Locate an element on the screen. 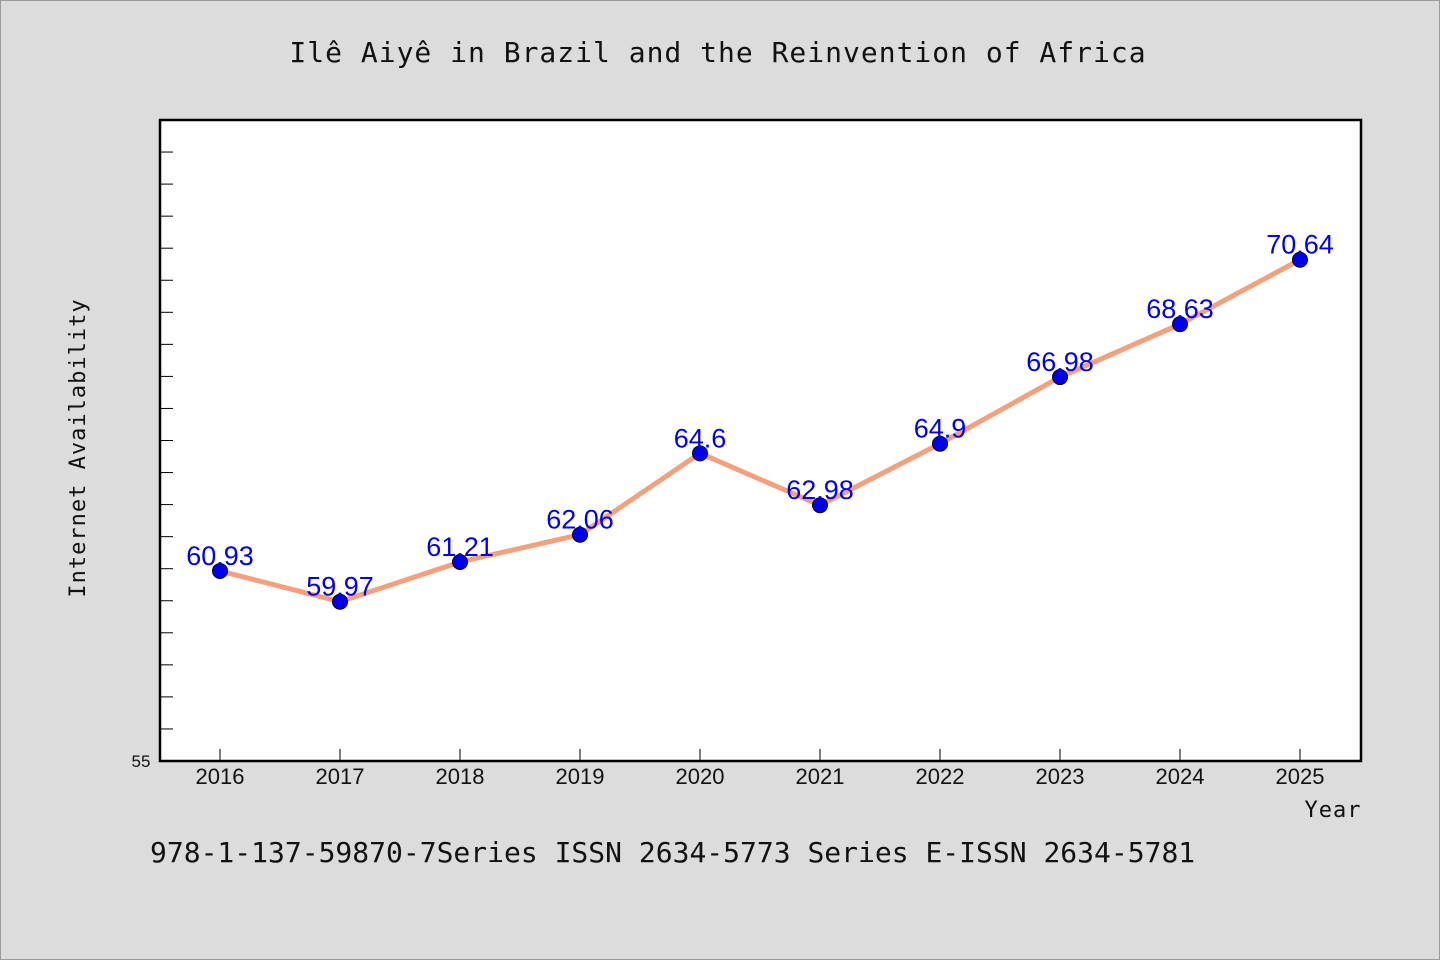 Image resolution: width=1440 pixels, height=960 pixels. data-point-label: 68.63 is located at coordinates (1180, 309).